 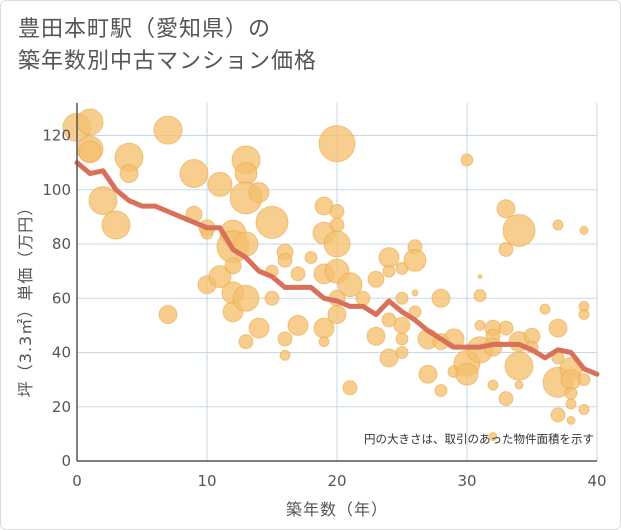 What do you see at coordinates (168, 61) in the screenshot?
I see `chart-title-line-2: 築年数別中古マンション価格` at bounding box center [168, 61].